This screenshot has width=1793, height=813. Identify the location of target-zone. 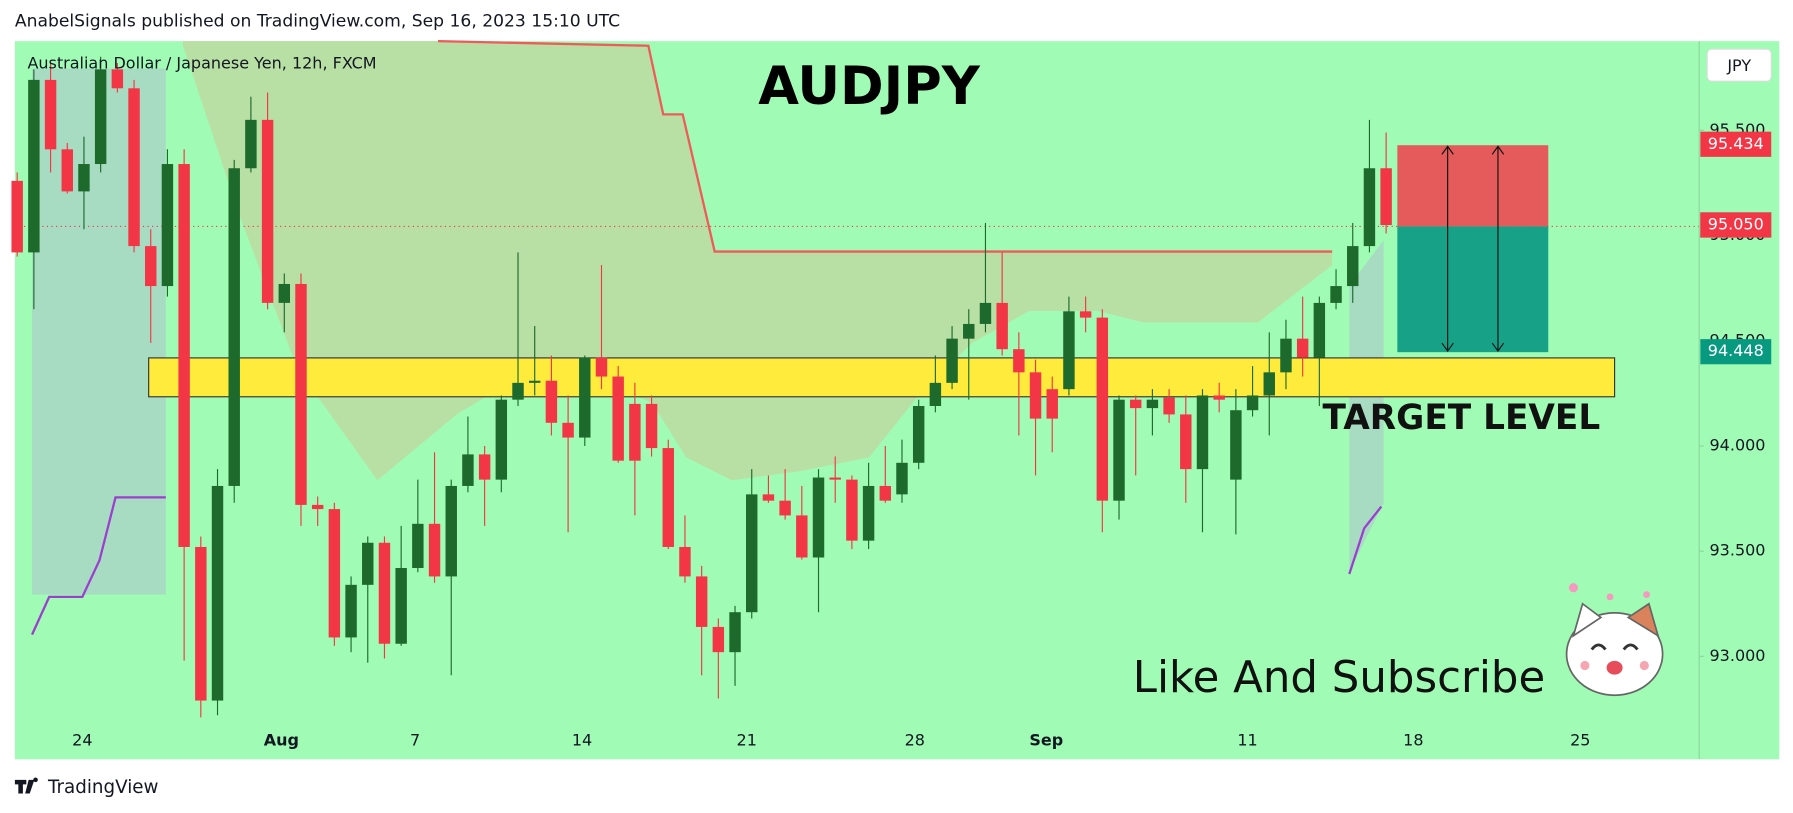
(882, 377).